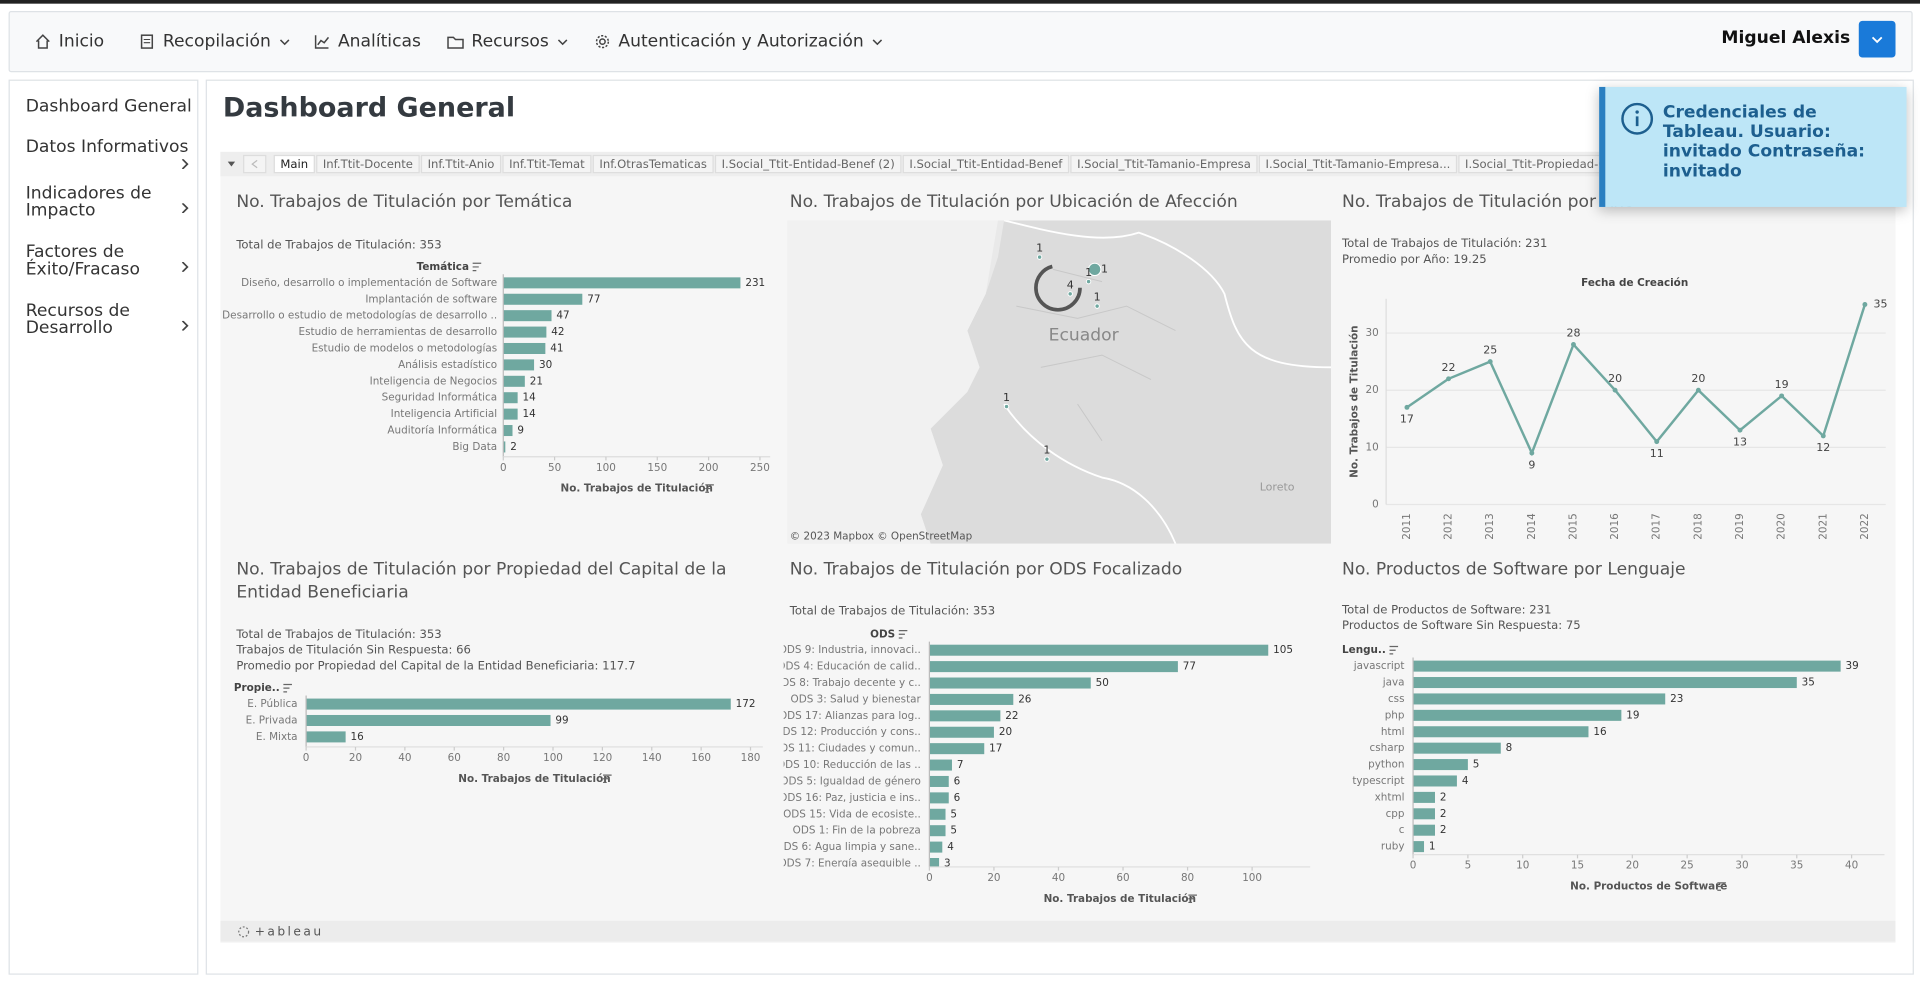 The image size is (1920, 982). Describe the element at coordinates (257, 688) in the screenshot. I see `category-header: Propie..` at that location.